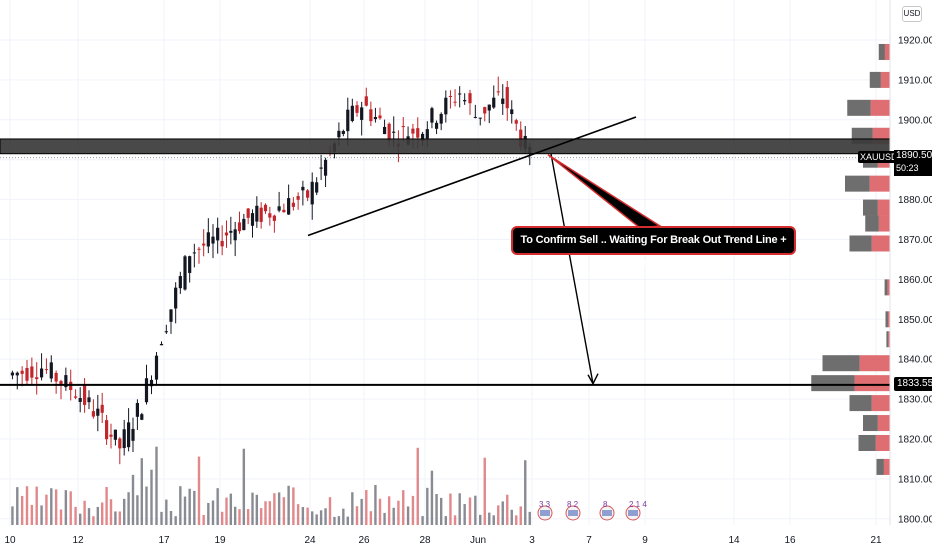 The height and width of the screenshot is (550, 932). I want to click on last-price-value: 1890.505, so click(914, 155).